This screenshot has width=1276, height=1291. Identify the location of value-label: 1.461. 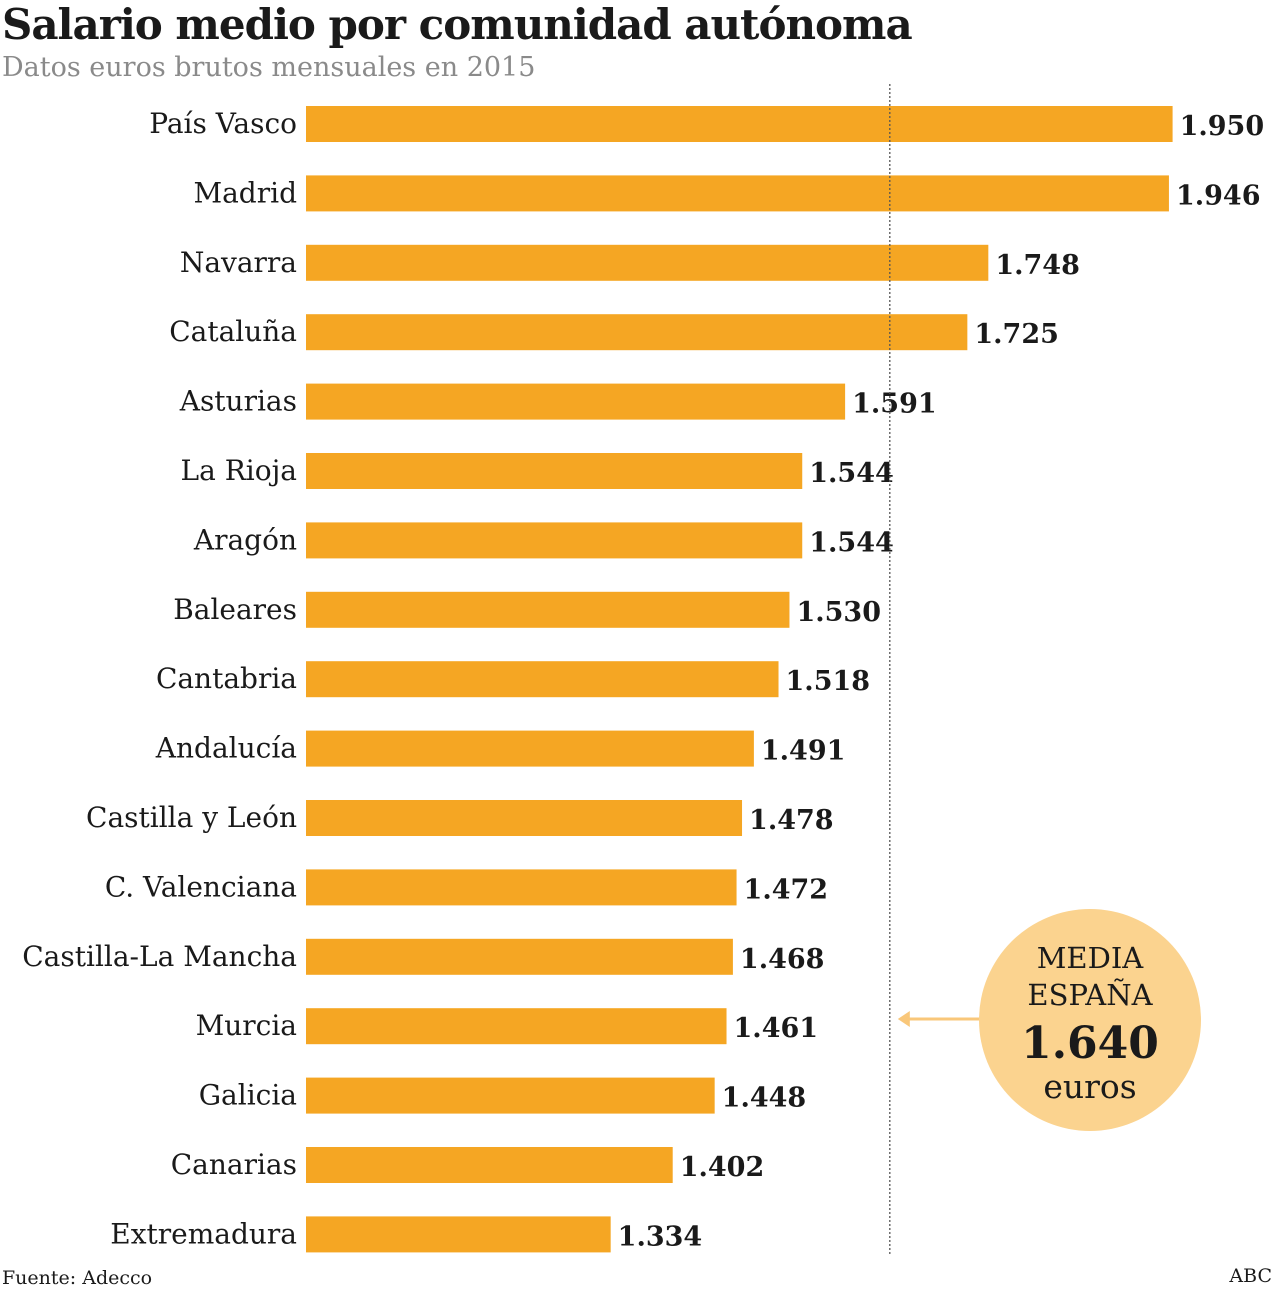
(776, 1028).